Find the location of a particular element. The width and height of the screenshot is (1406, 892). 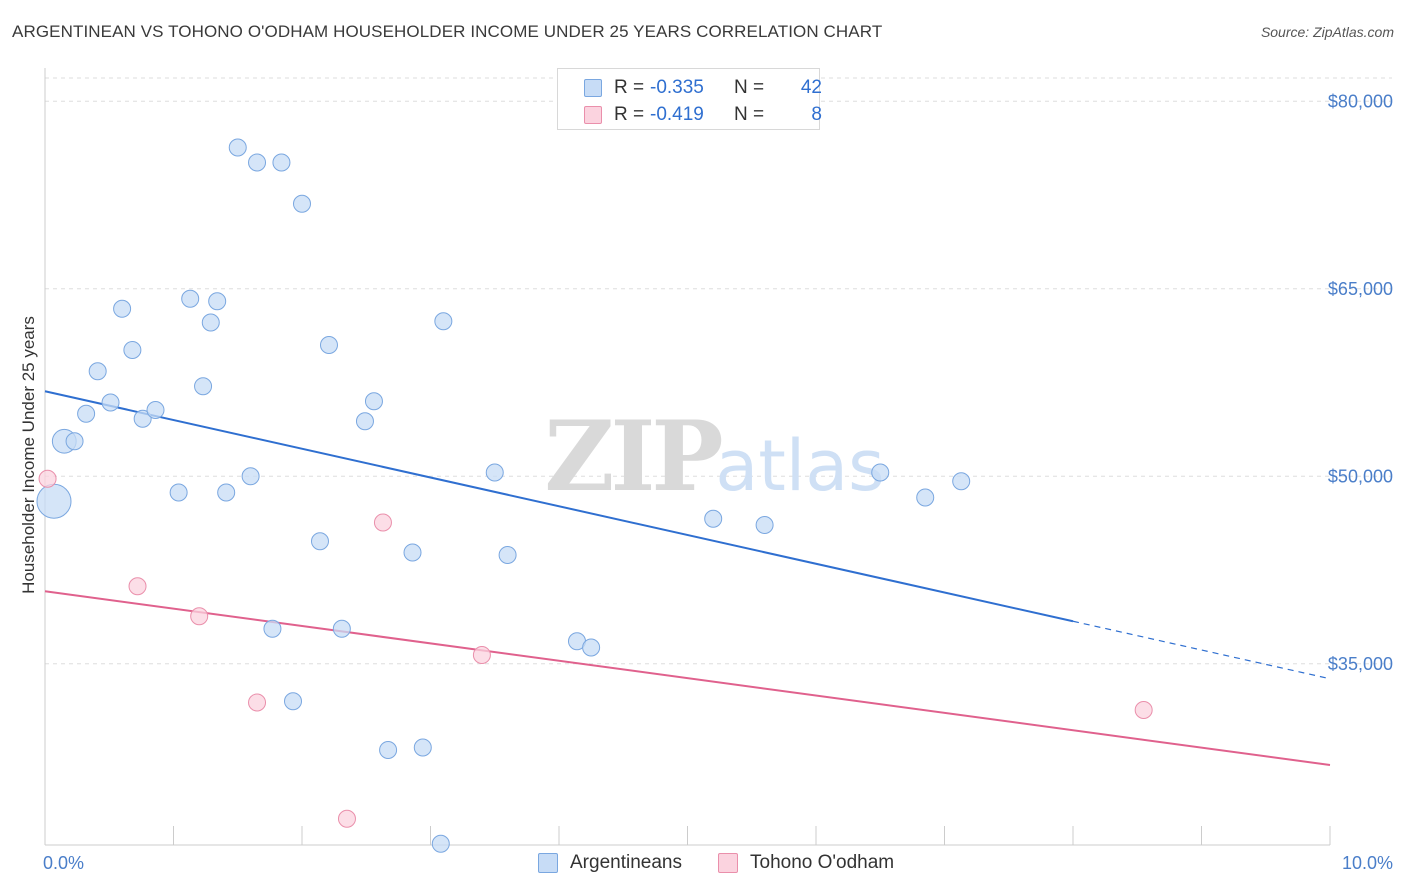

y-tick-label: $80,000 is located at coordinates (1360, 101).